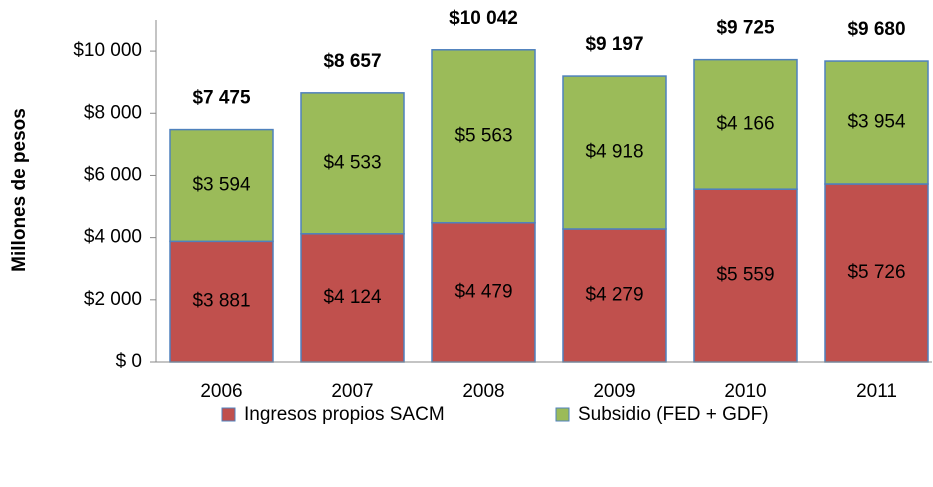 This screenshot has height=487, width=933. I want to click on total-label: $9 197, so click(614, 44).